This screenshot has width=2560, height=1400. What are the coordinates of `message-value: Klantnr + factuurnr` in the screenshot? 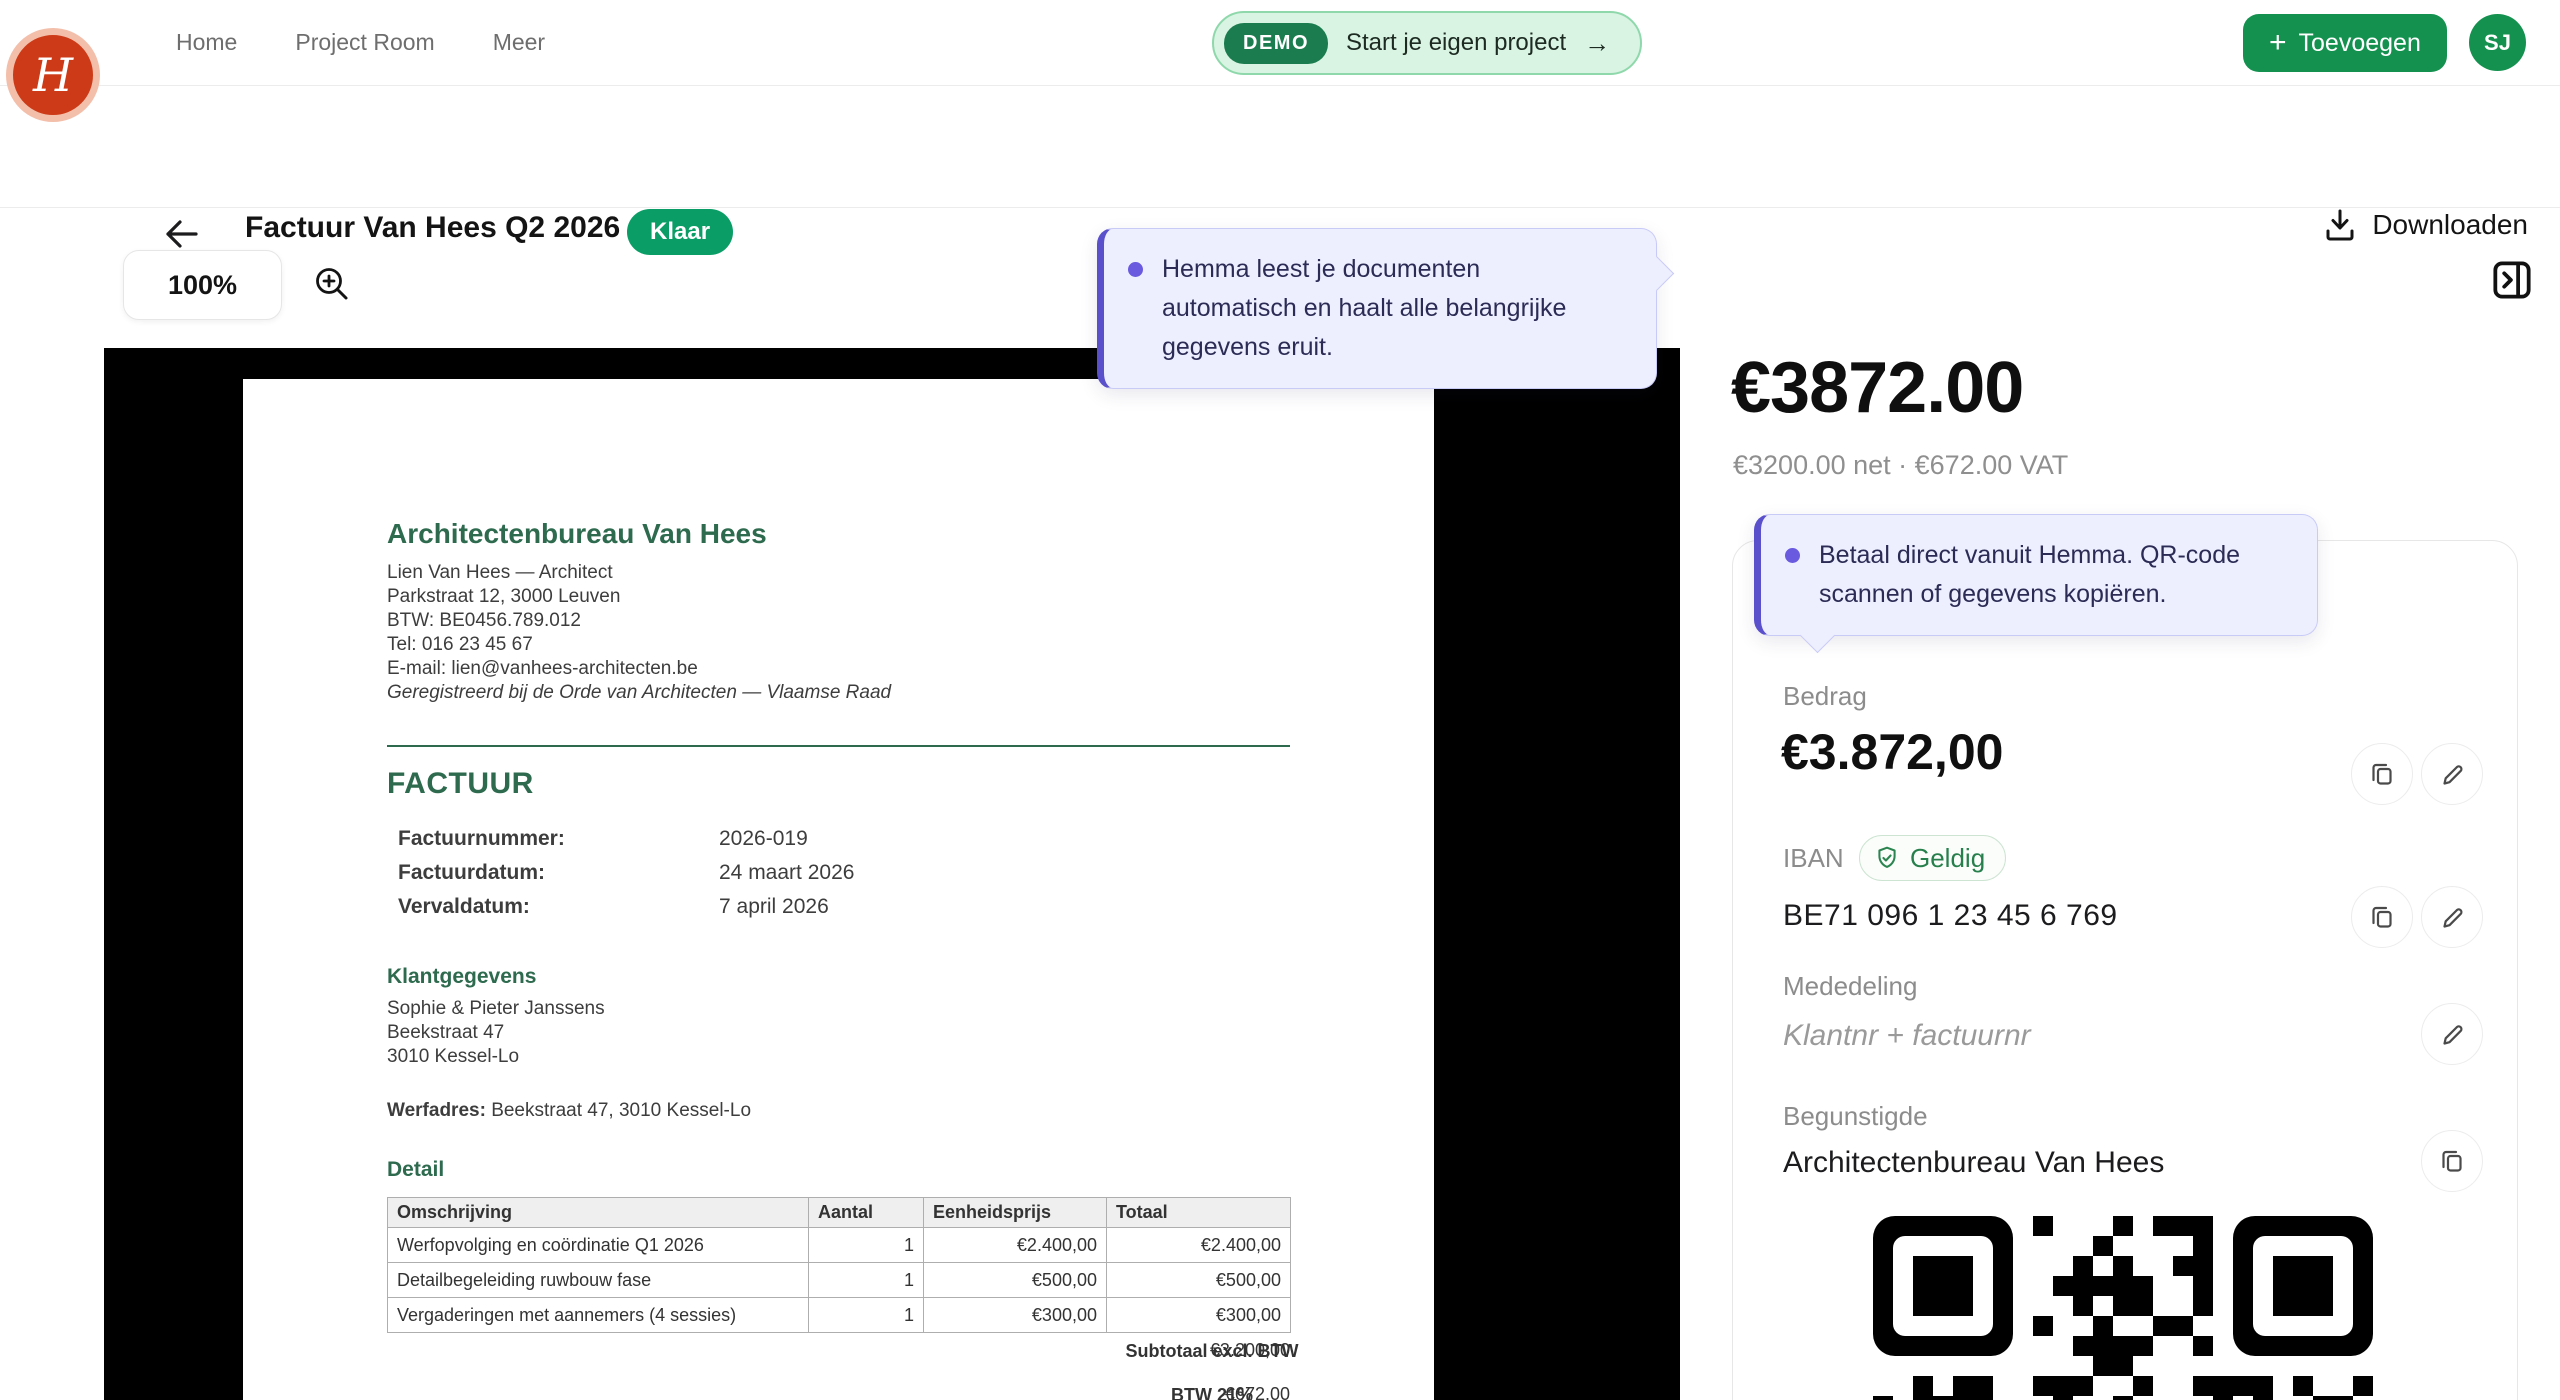 It's located at (1907, 1035).